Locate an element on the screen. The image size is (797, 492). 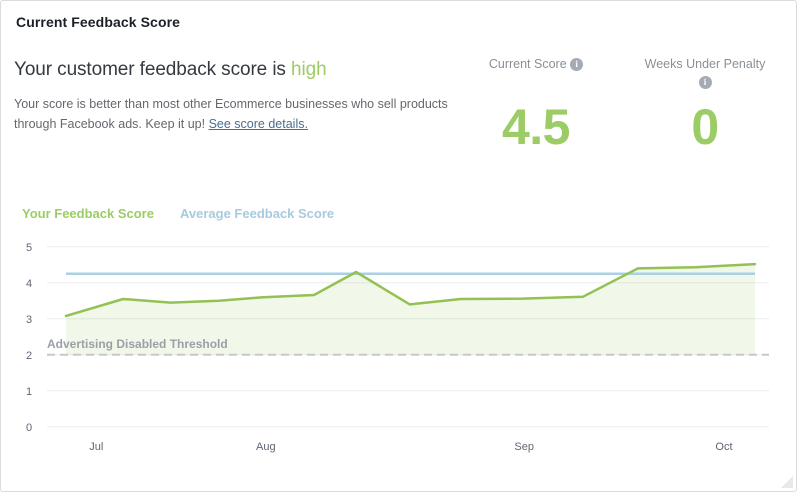
stat-current-score: Current Score i 4.5 is located at coordinates (536, 104).